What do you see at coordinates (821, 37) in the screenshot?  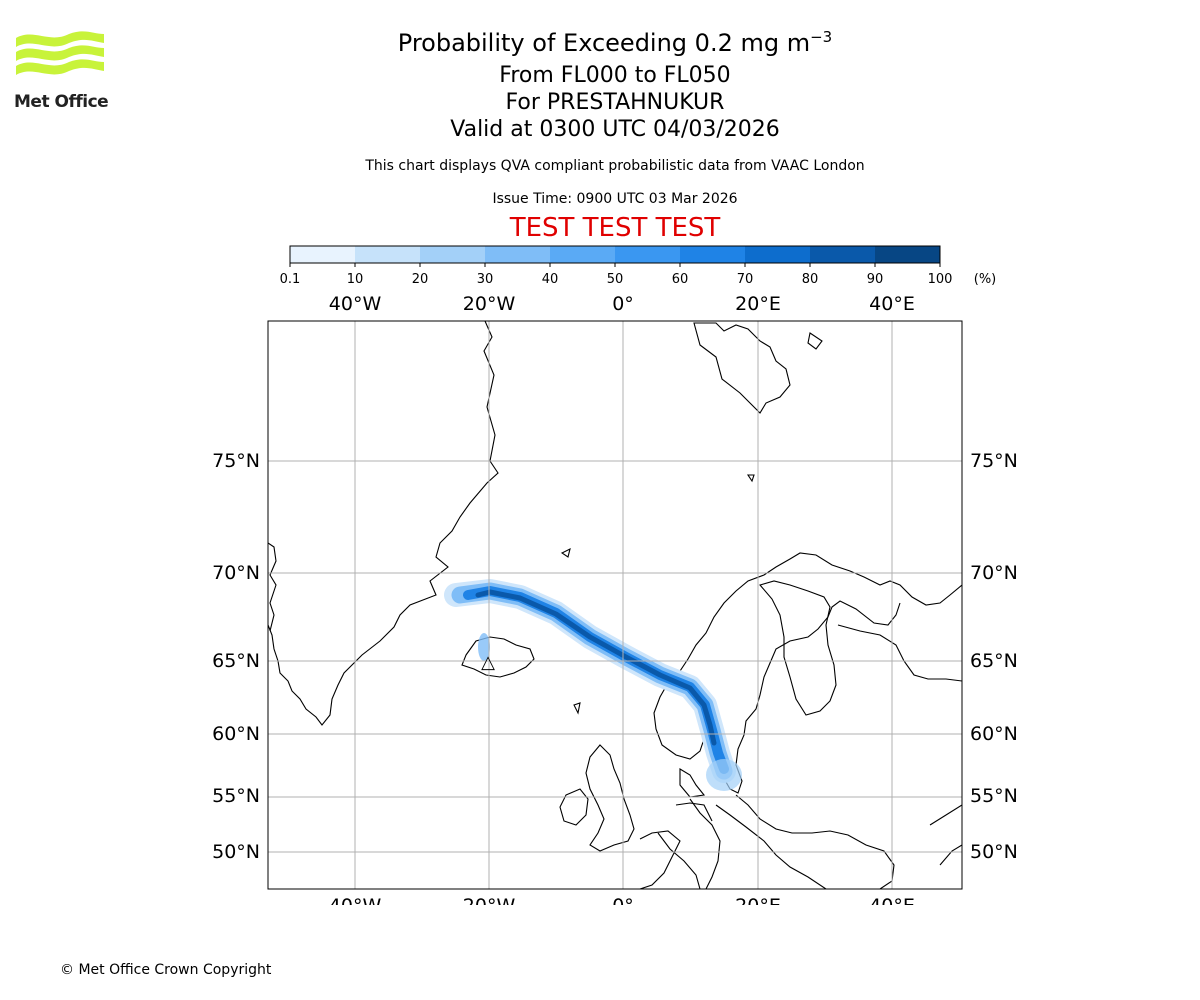 I see `title-superscript: −3` at bounding box center [821, 37].